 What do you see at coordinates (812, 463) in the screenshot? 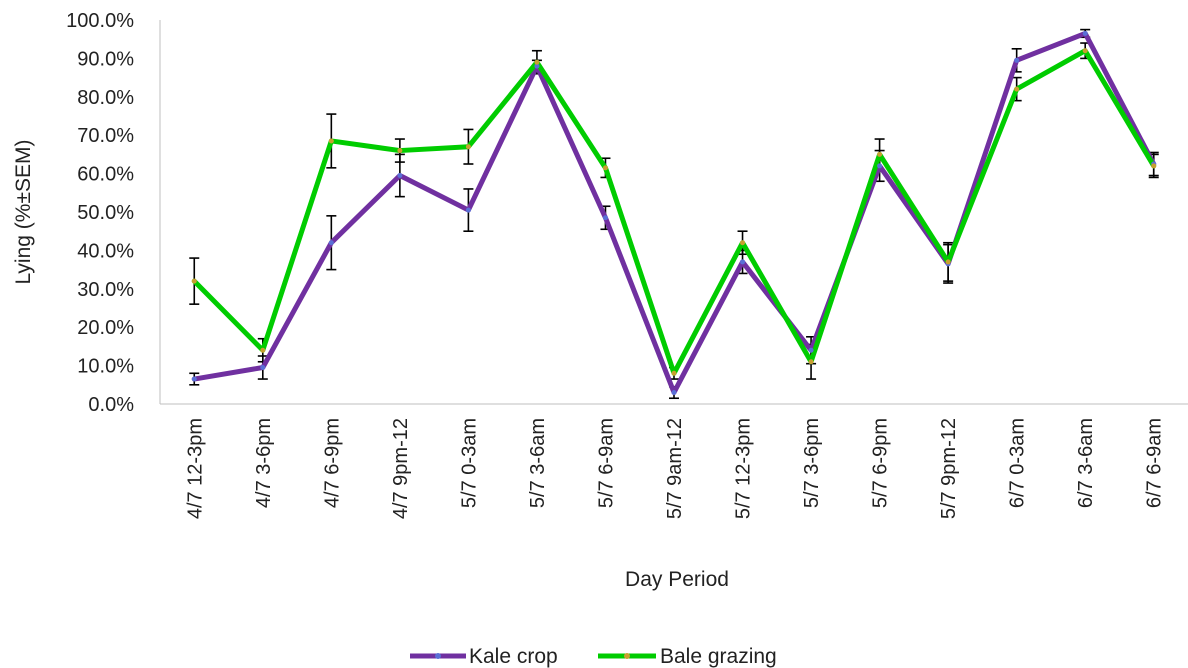
I see `x-tick-label: 5/7 3-6pm` at bounding box center [812, 463].